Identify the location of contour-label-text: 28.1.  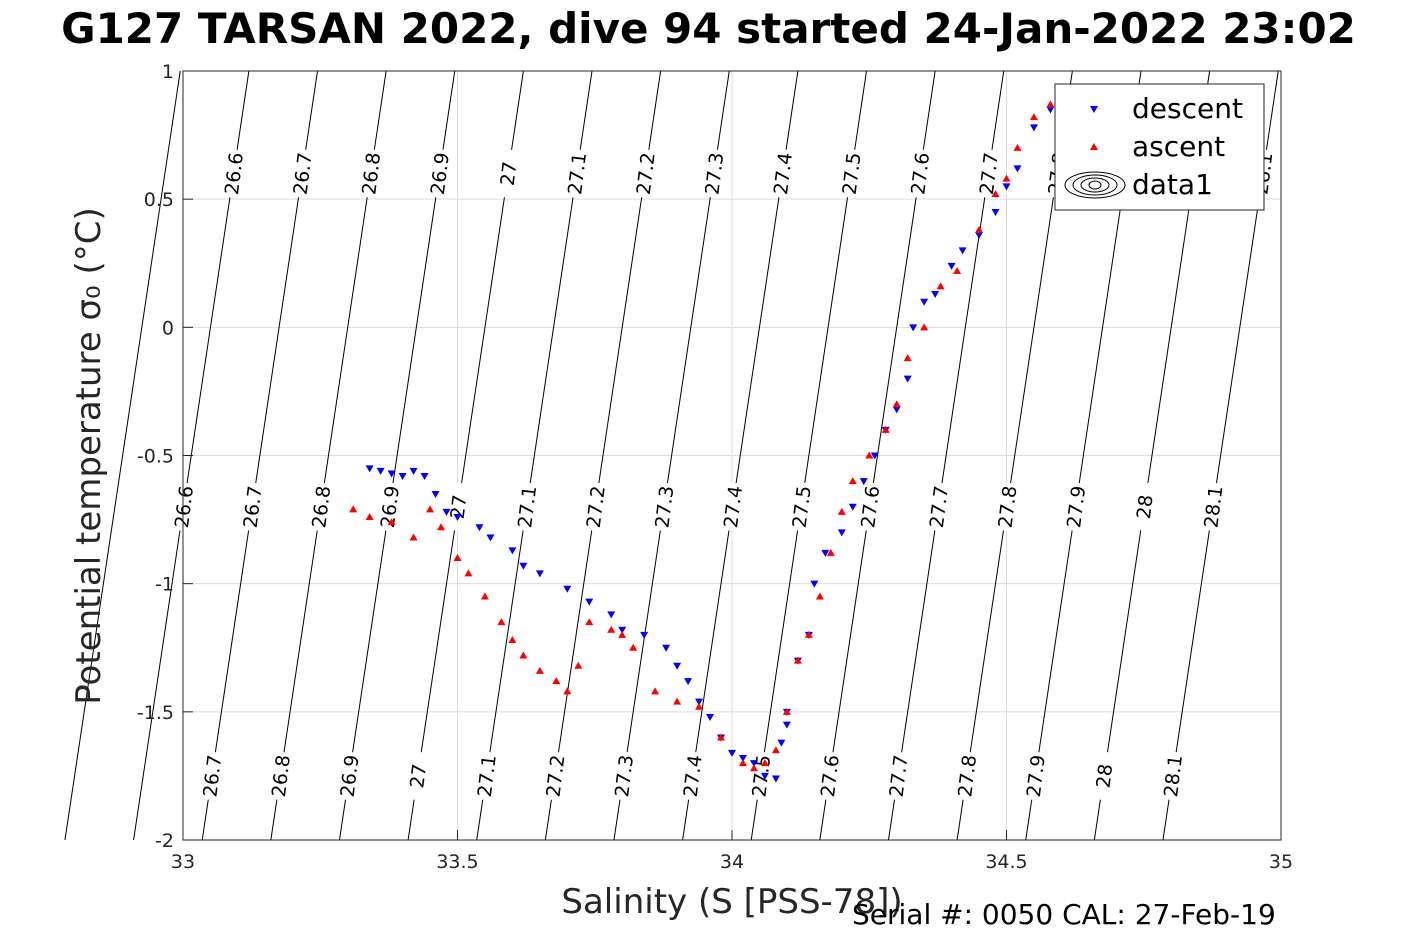
(1213, 507).